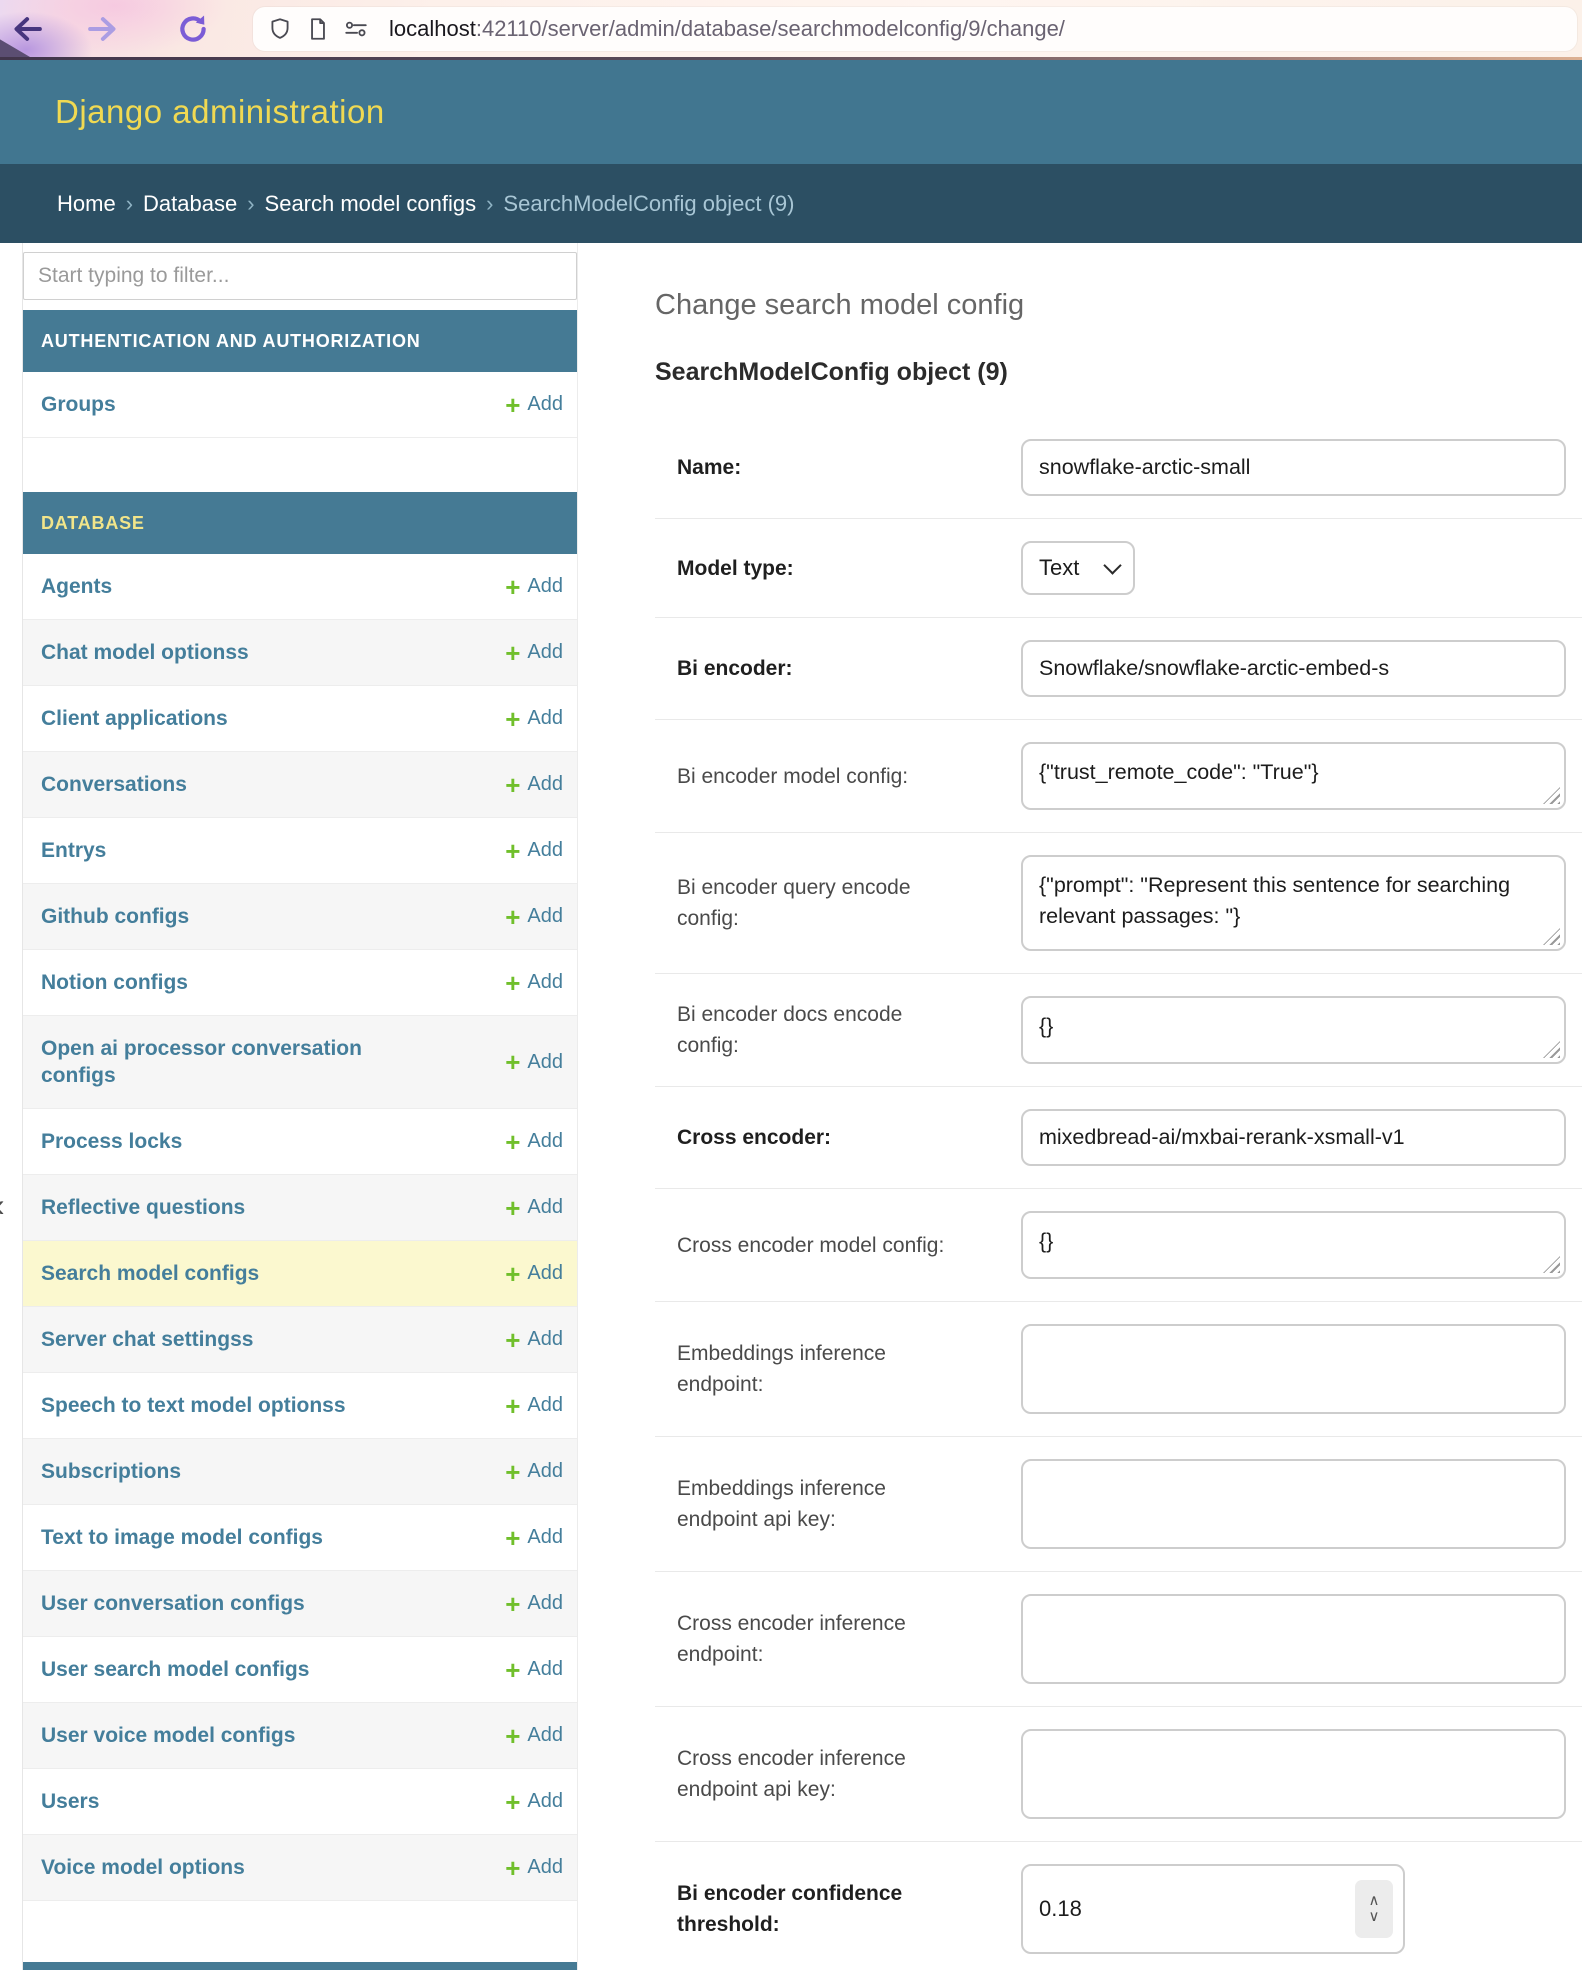 The image size is (1582, 1970). I want to click on site-title: Django administration, so click(220, 111).